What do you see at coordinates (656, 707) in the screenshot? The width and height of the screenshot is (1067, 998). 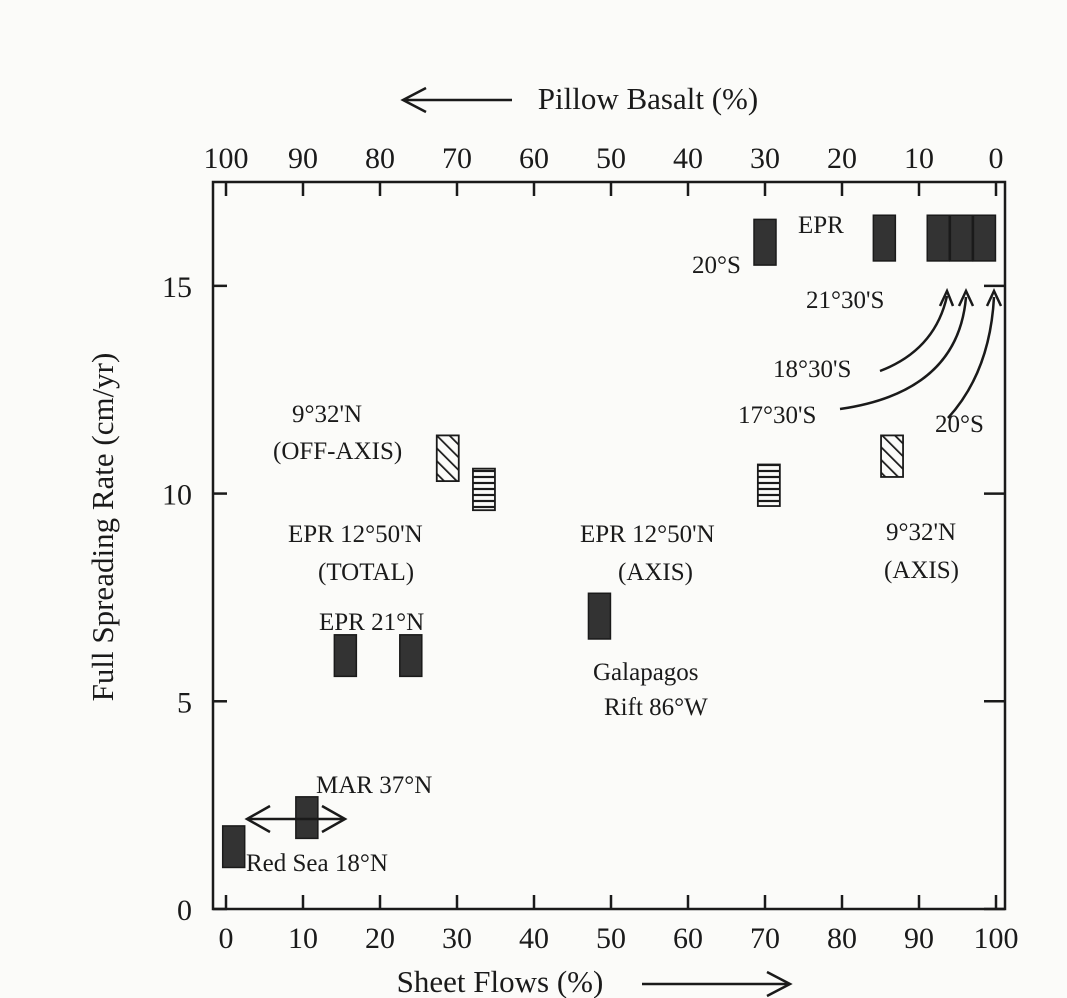 I see `label-galapagos-2: Rift 86°W` at bounding box center [656, 707].